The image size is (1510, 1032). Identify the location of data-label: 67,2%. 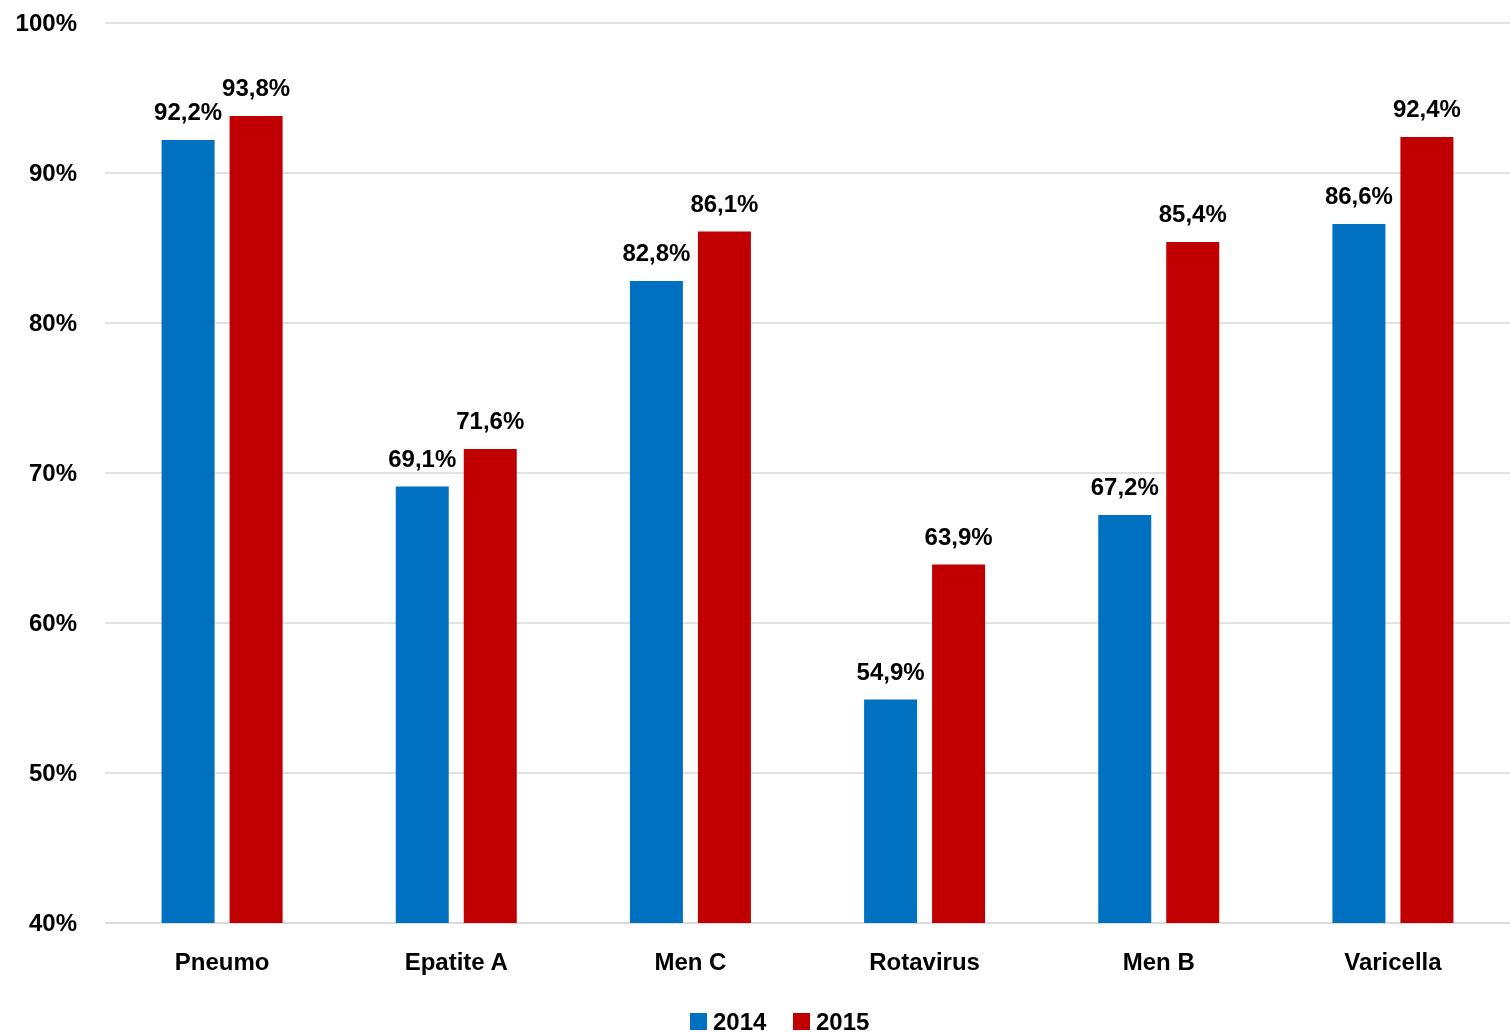
(1124, 486).